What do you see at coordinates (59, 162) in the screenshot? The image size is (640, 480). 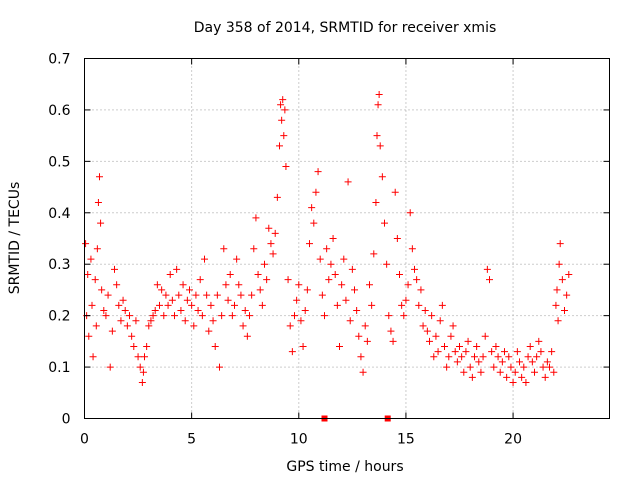 I see `y-tick-label: 0.5` at bounding box center [59, 162].